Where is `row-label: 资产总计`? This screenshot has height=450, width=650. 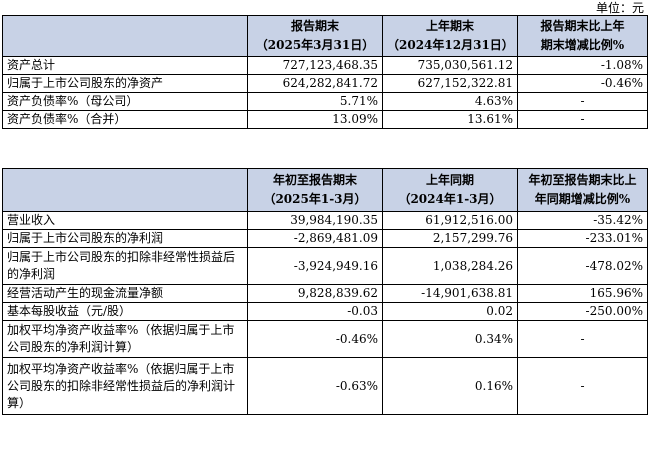 row-label: 资产总计 is located at coordinates (125, 65).